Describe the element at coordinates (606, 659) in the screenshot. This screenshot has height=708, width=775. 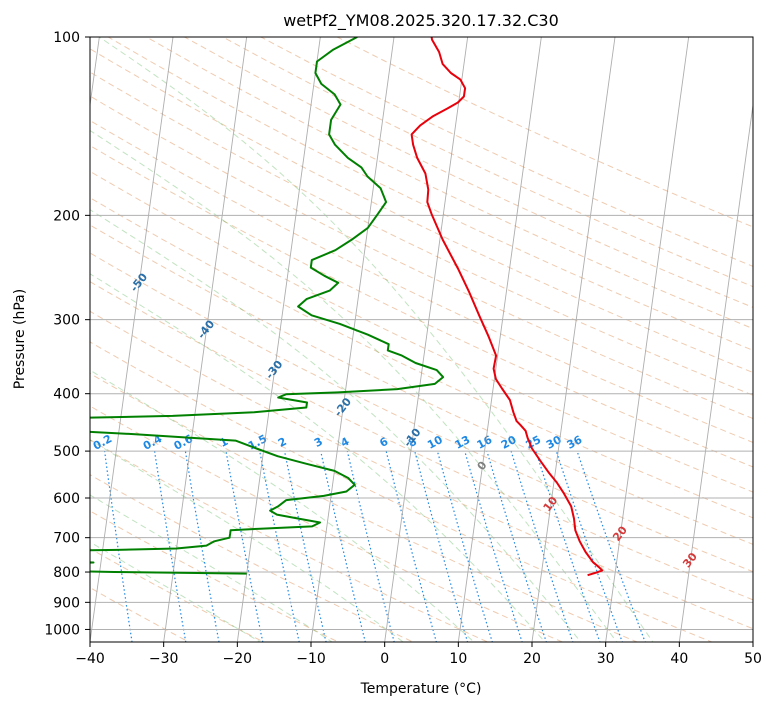
I see `x-tick-label: 30` at that location.